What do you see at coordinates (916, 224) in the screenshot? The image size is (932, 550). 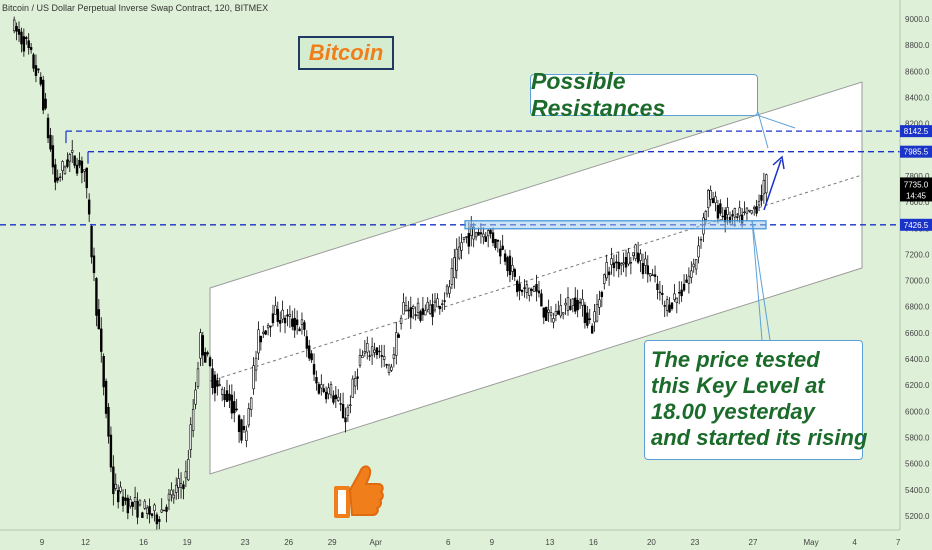 I see `level-price-tag: 7426.5` at bounding box center [916, 224].